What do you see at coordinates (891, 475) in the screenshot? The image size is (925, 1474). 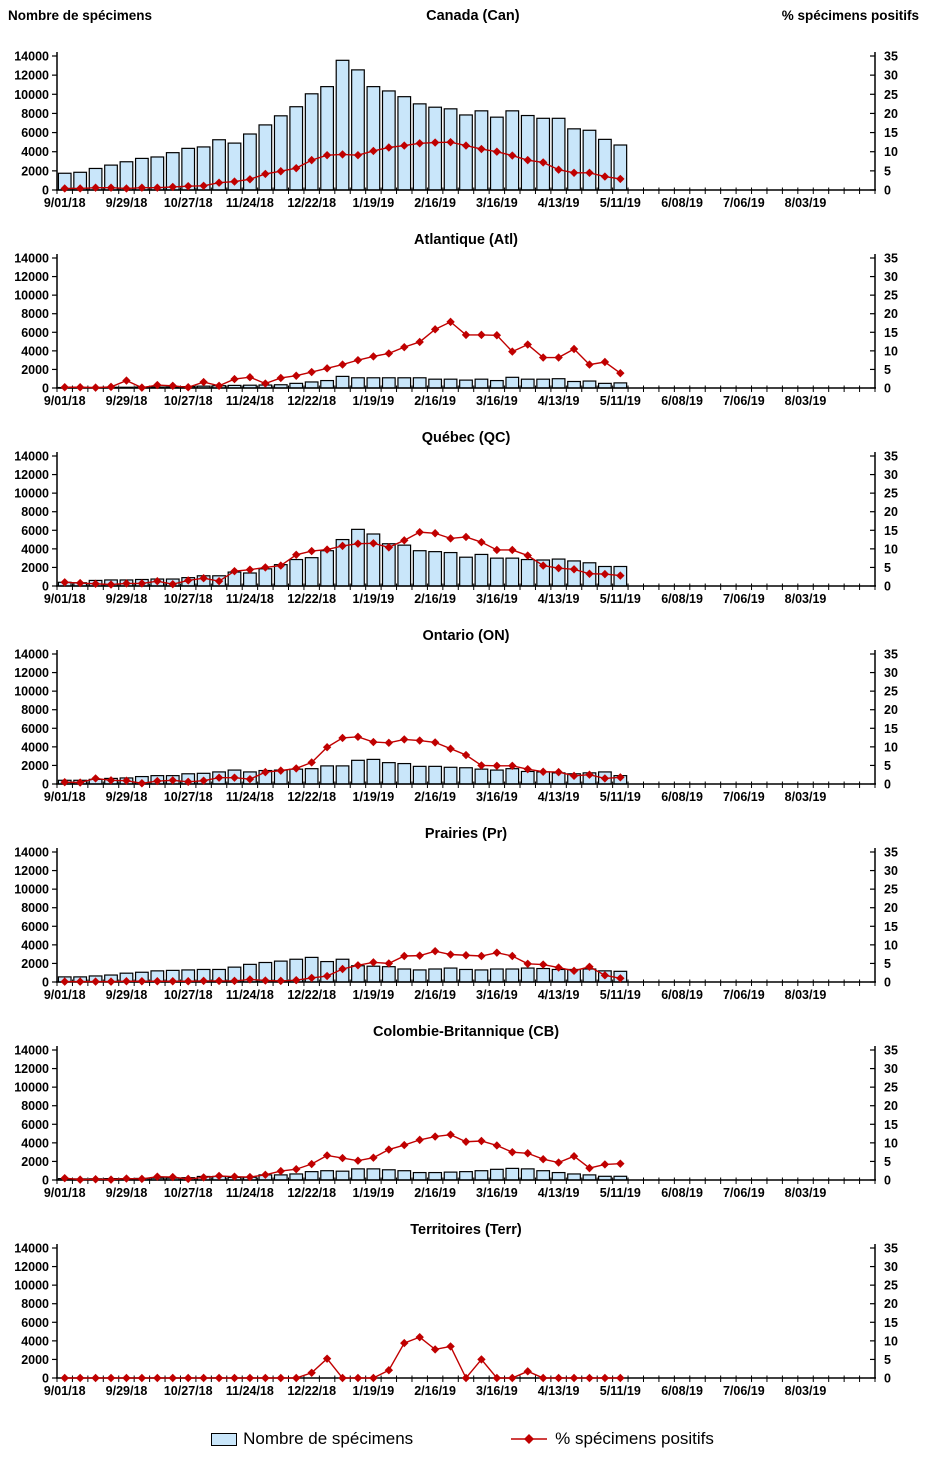 I see `y-right-label: 30` at bounding box center [891, 475].